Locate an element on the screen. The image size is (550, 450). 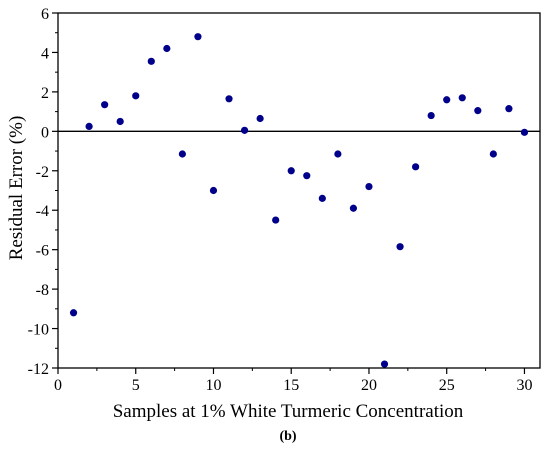
x-tick-label: 20 is located at coordinates (369, 385).